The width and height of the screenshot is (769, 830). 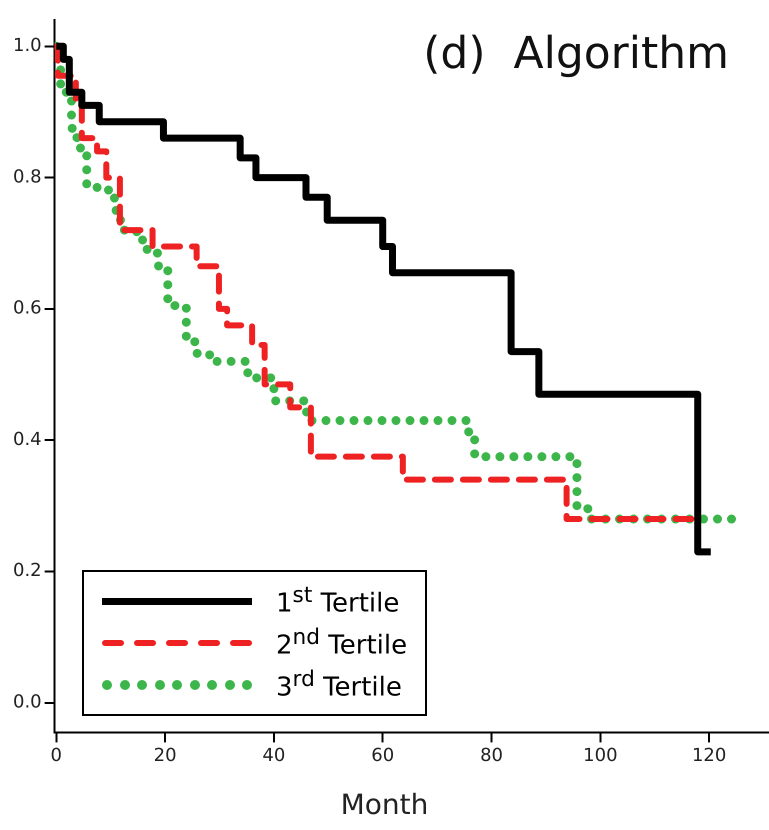 What do you see at coordinates (274, 755) in the screenshot?
I see `x-tick-label: 40` at bounding box center [274, 755].